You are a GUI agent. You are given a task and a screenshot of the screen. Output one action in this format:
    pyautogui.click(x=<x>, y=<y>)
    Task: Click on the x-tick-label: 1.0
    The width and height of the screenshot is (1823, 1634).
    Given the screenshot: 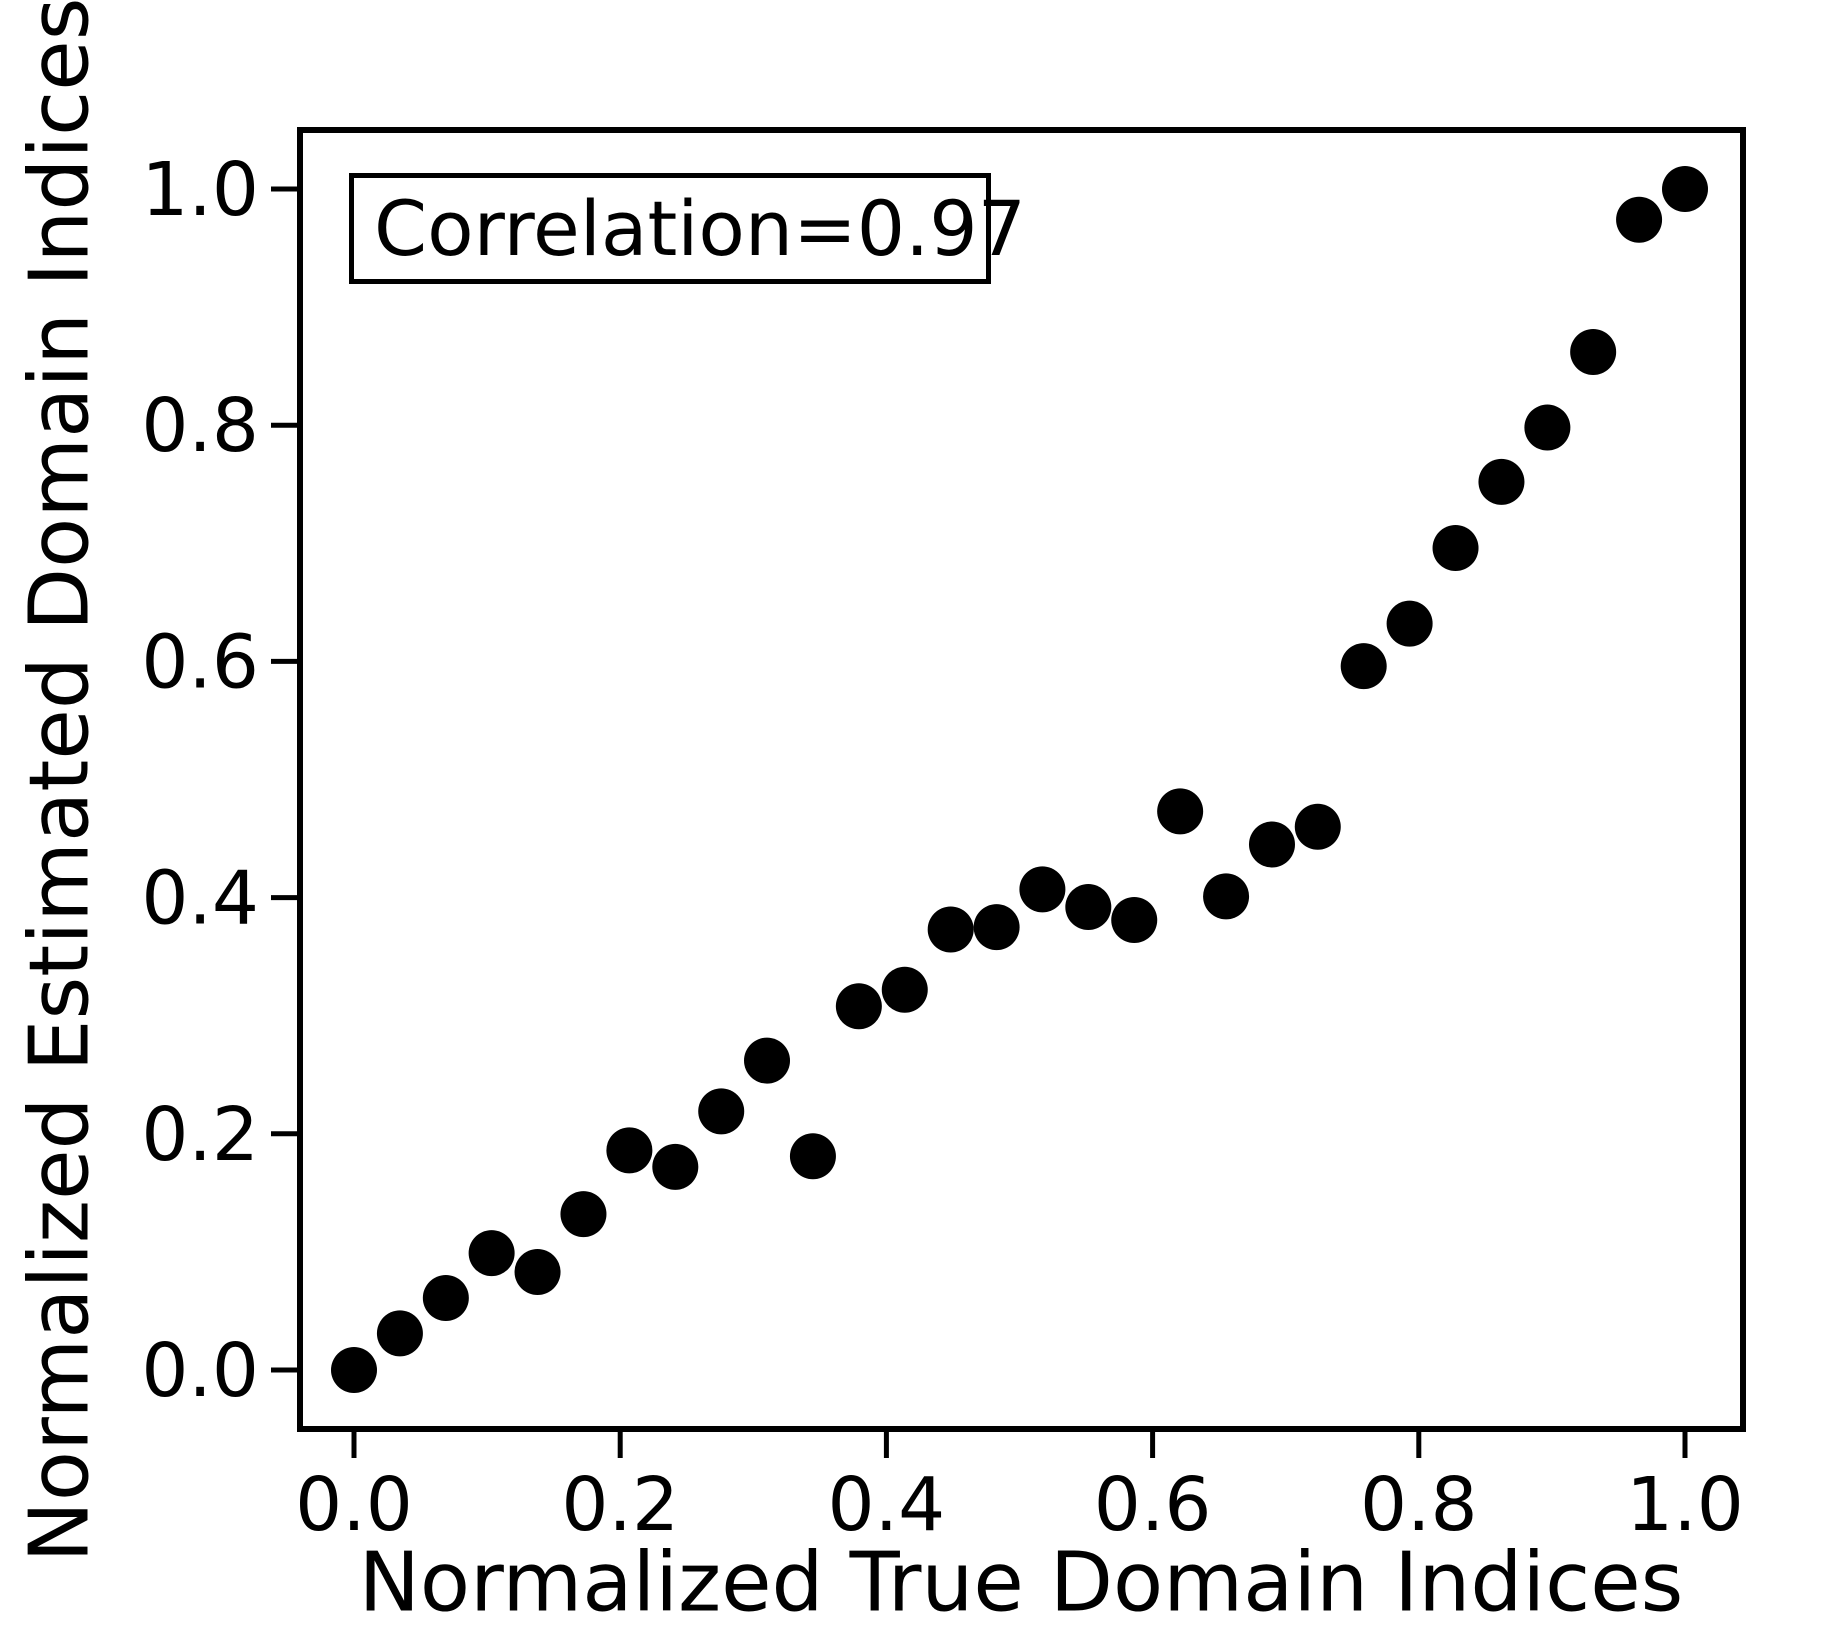 What is the action you would take?
    pyautogui.click(x=1685, y=1505)
    